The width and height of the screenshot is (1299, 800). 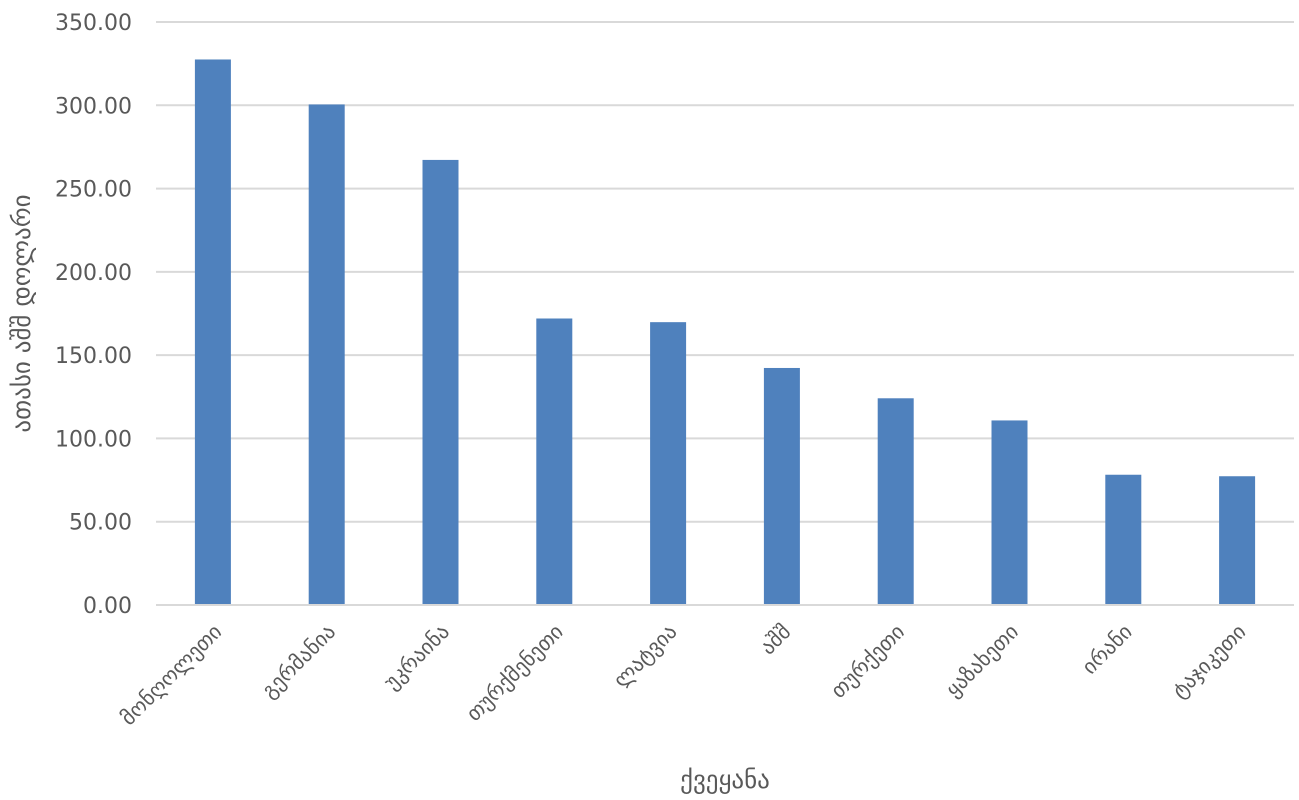 What do you see at coordinates (416, 657) in the screenshot?
I see `x-tick-label: უკრაინა` at bounding box center [416, 657].